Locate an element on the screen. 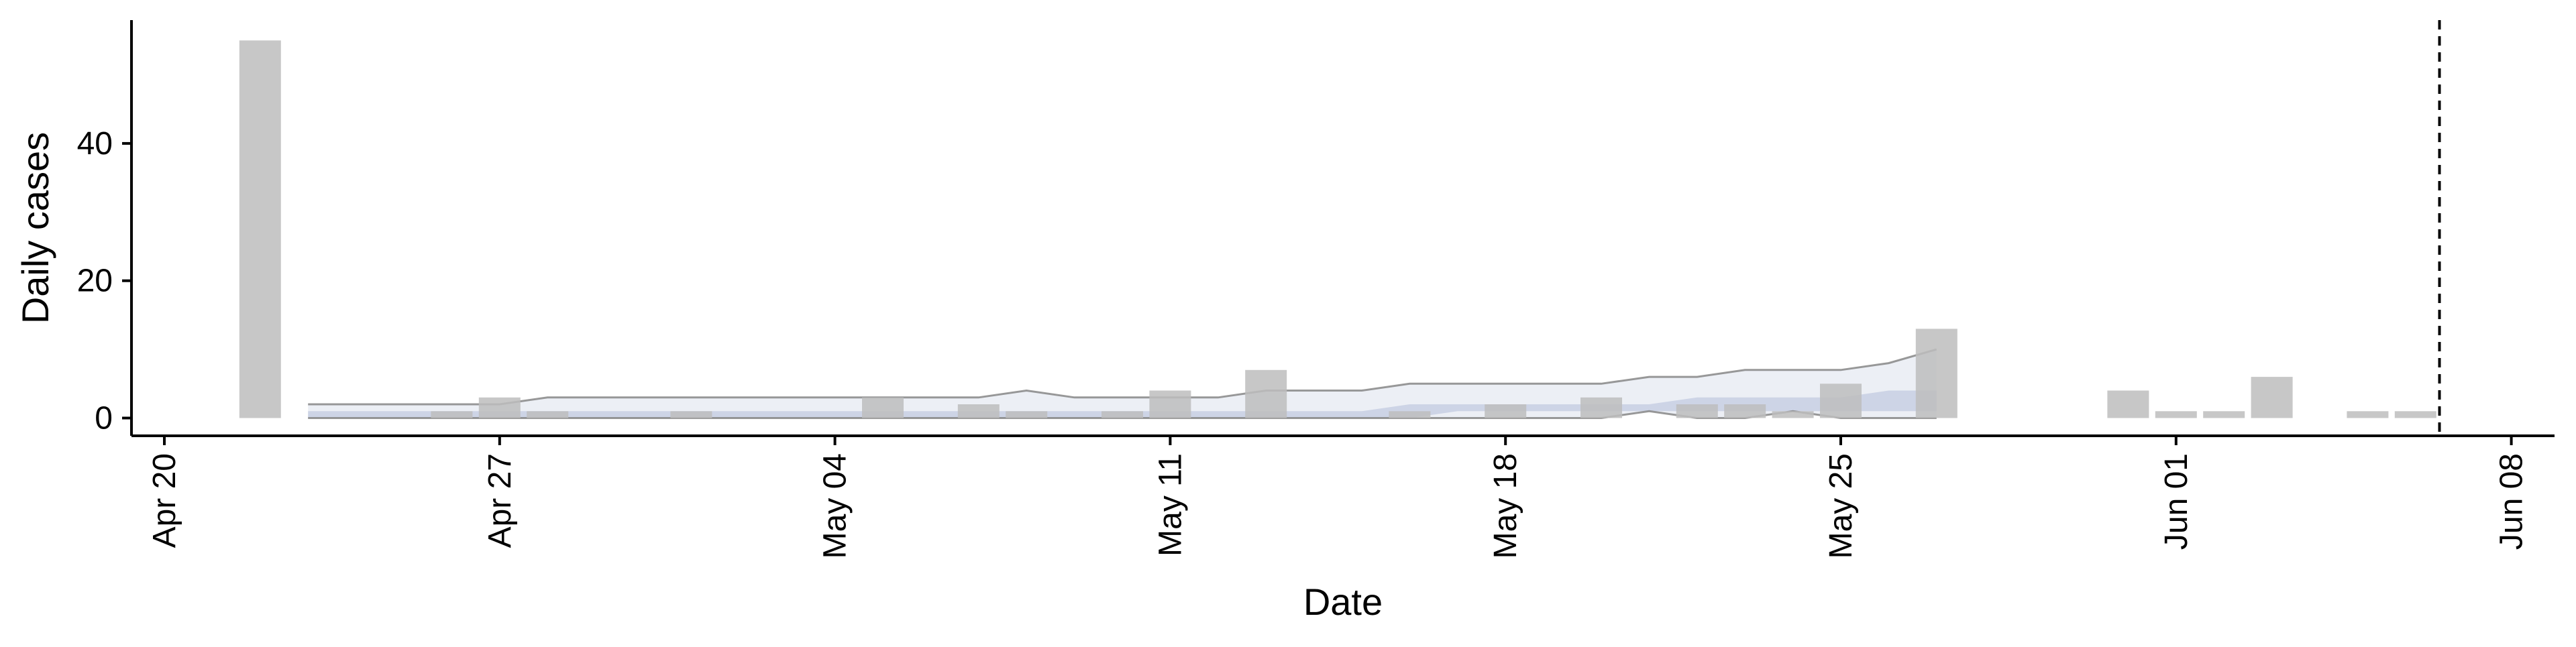 The image size is (2576, 647). y-tick-label-0: 0 is located at coordinates (104, 418).